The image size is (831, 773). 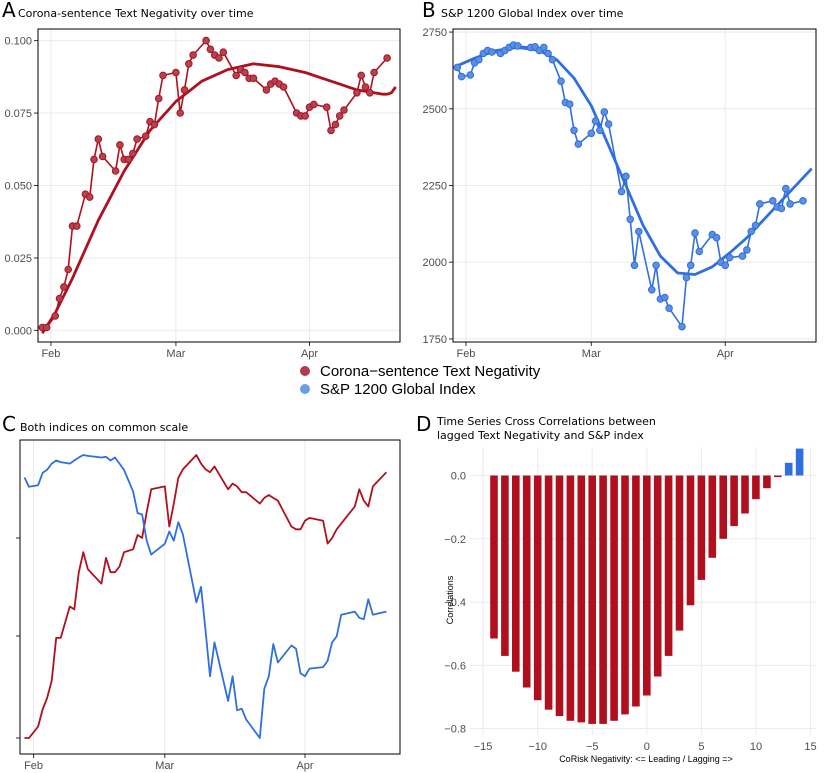 I want to click on panel-c-letter: C, so click(x=9, y=424).